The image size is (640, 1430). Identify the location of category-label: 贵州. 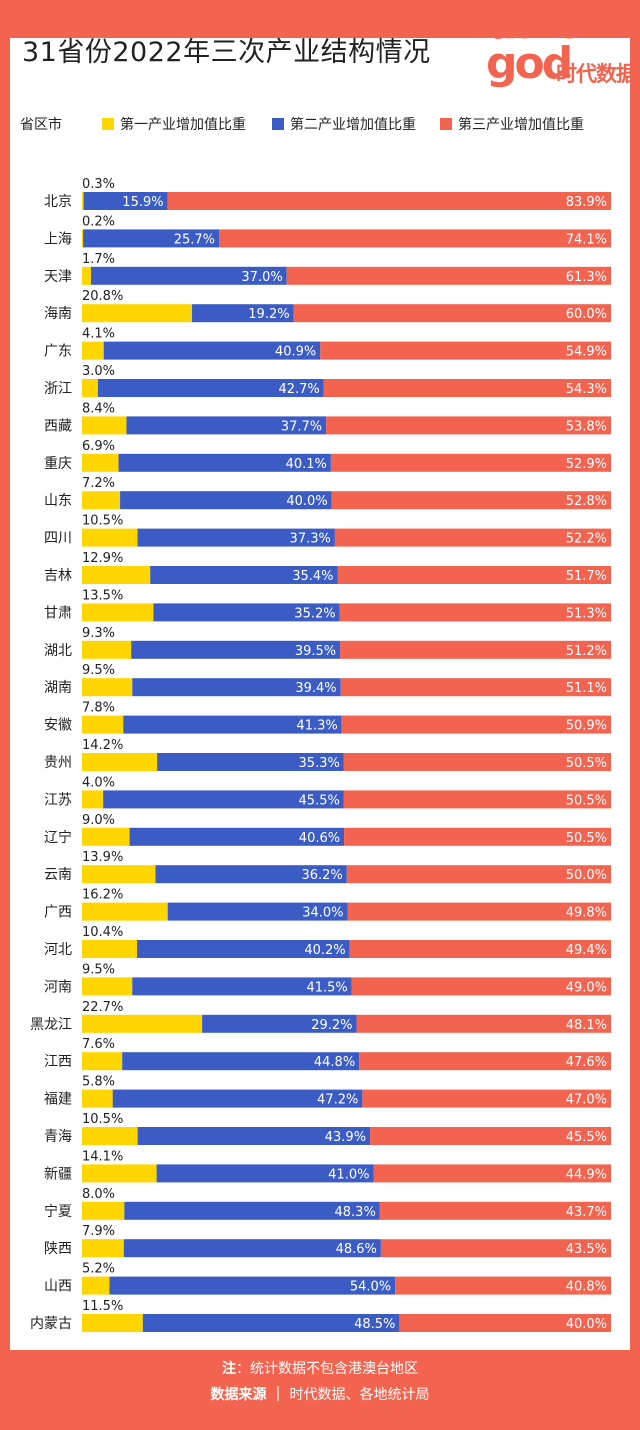
(58, 763).